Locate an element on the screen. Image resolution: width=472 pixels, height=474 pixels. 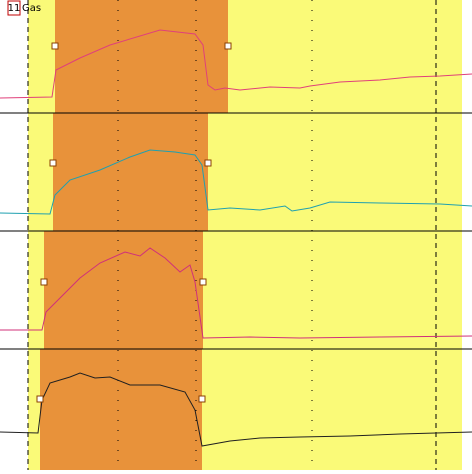
channel-number: 11 is located at coordinates (14, 8).